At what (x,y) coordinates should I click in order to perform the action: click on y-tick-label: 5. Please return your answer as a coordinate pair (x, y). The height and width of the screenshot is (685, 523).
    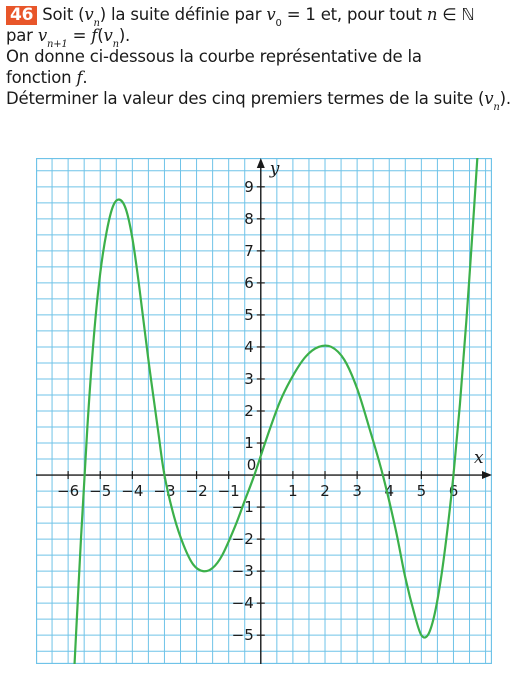
    Looking at the image, I should click on (249, 315).